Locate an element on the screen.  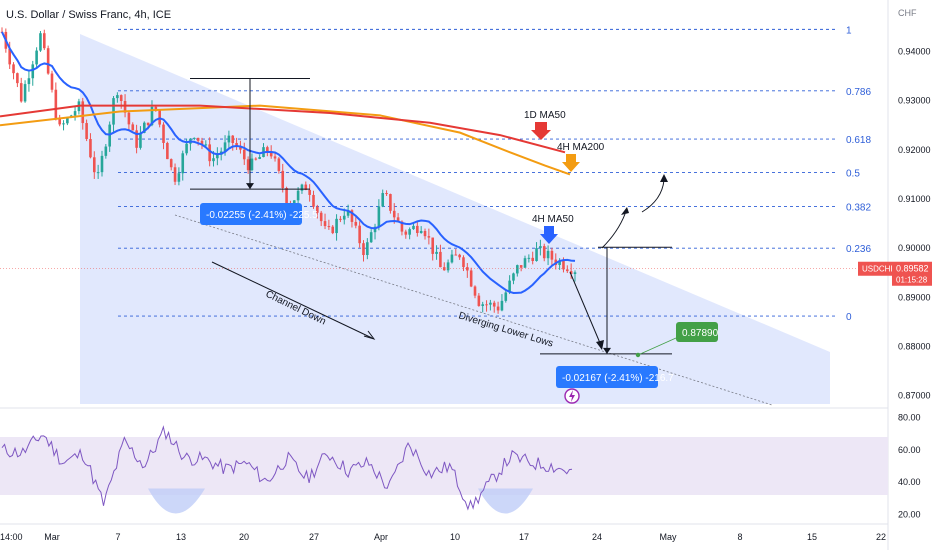
arrow-4h-ma50 is located at coordinates (549, 235).